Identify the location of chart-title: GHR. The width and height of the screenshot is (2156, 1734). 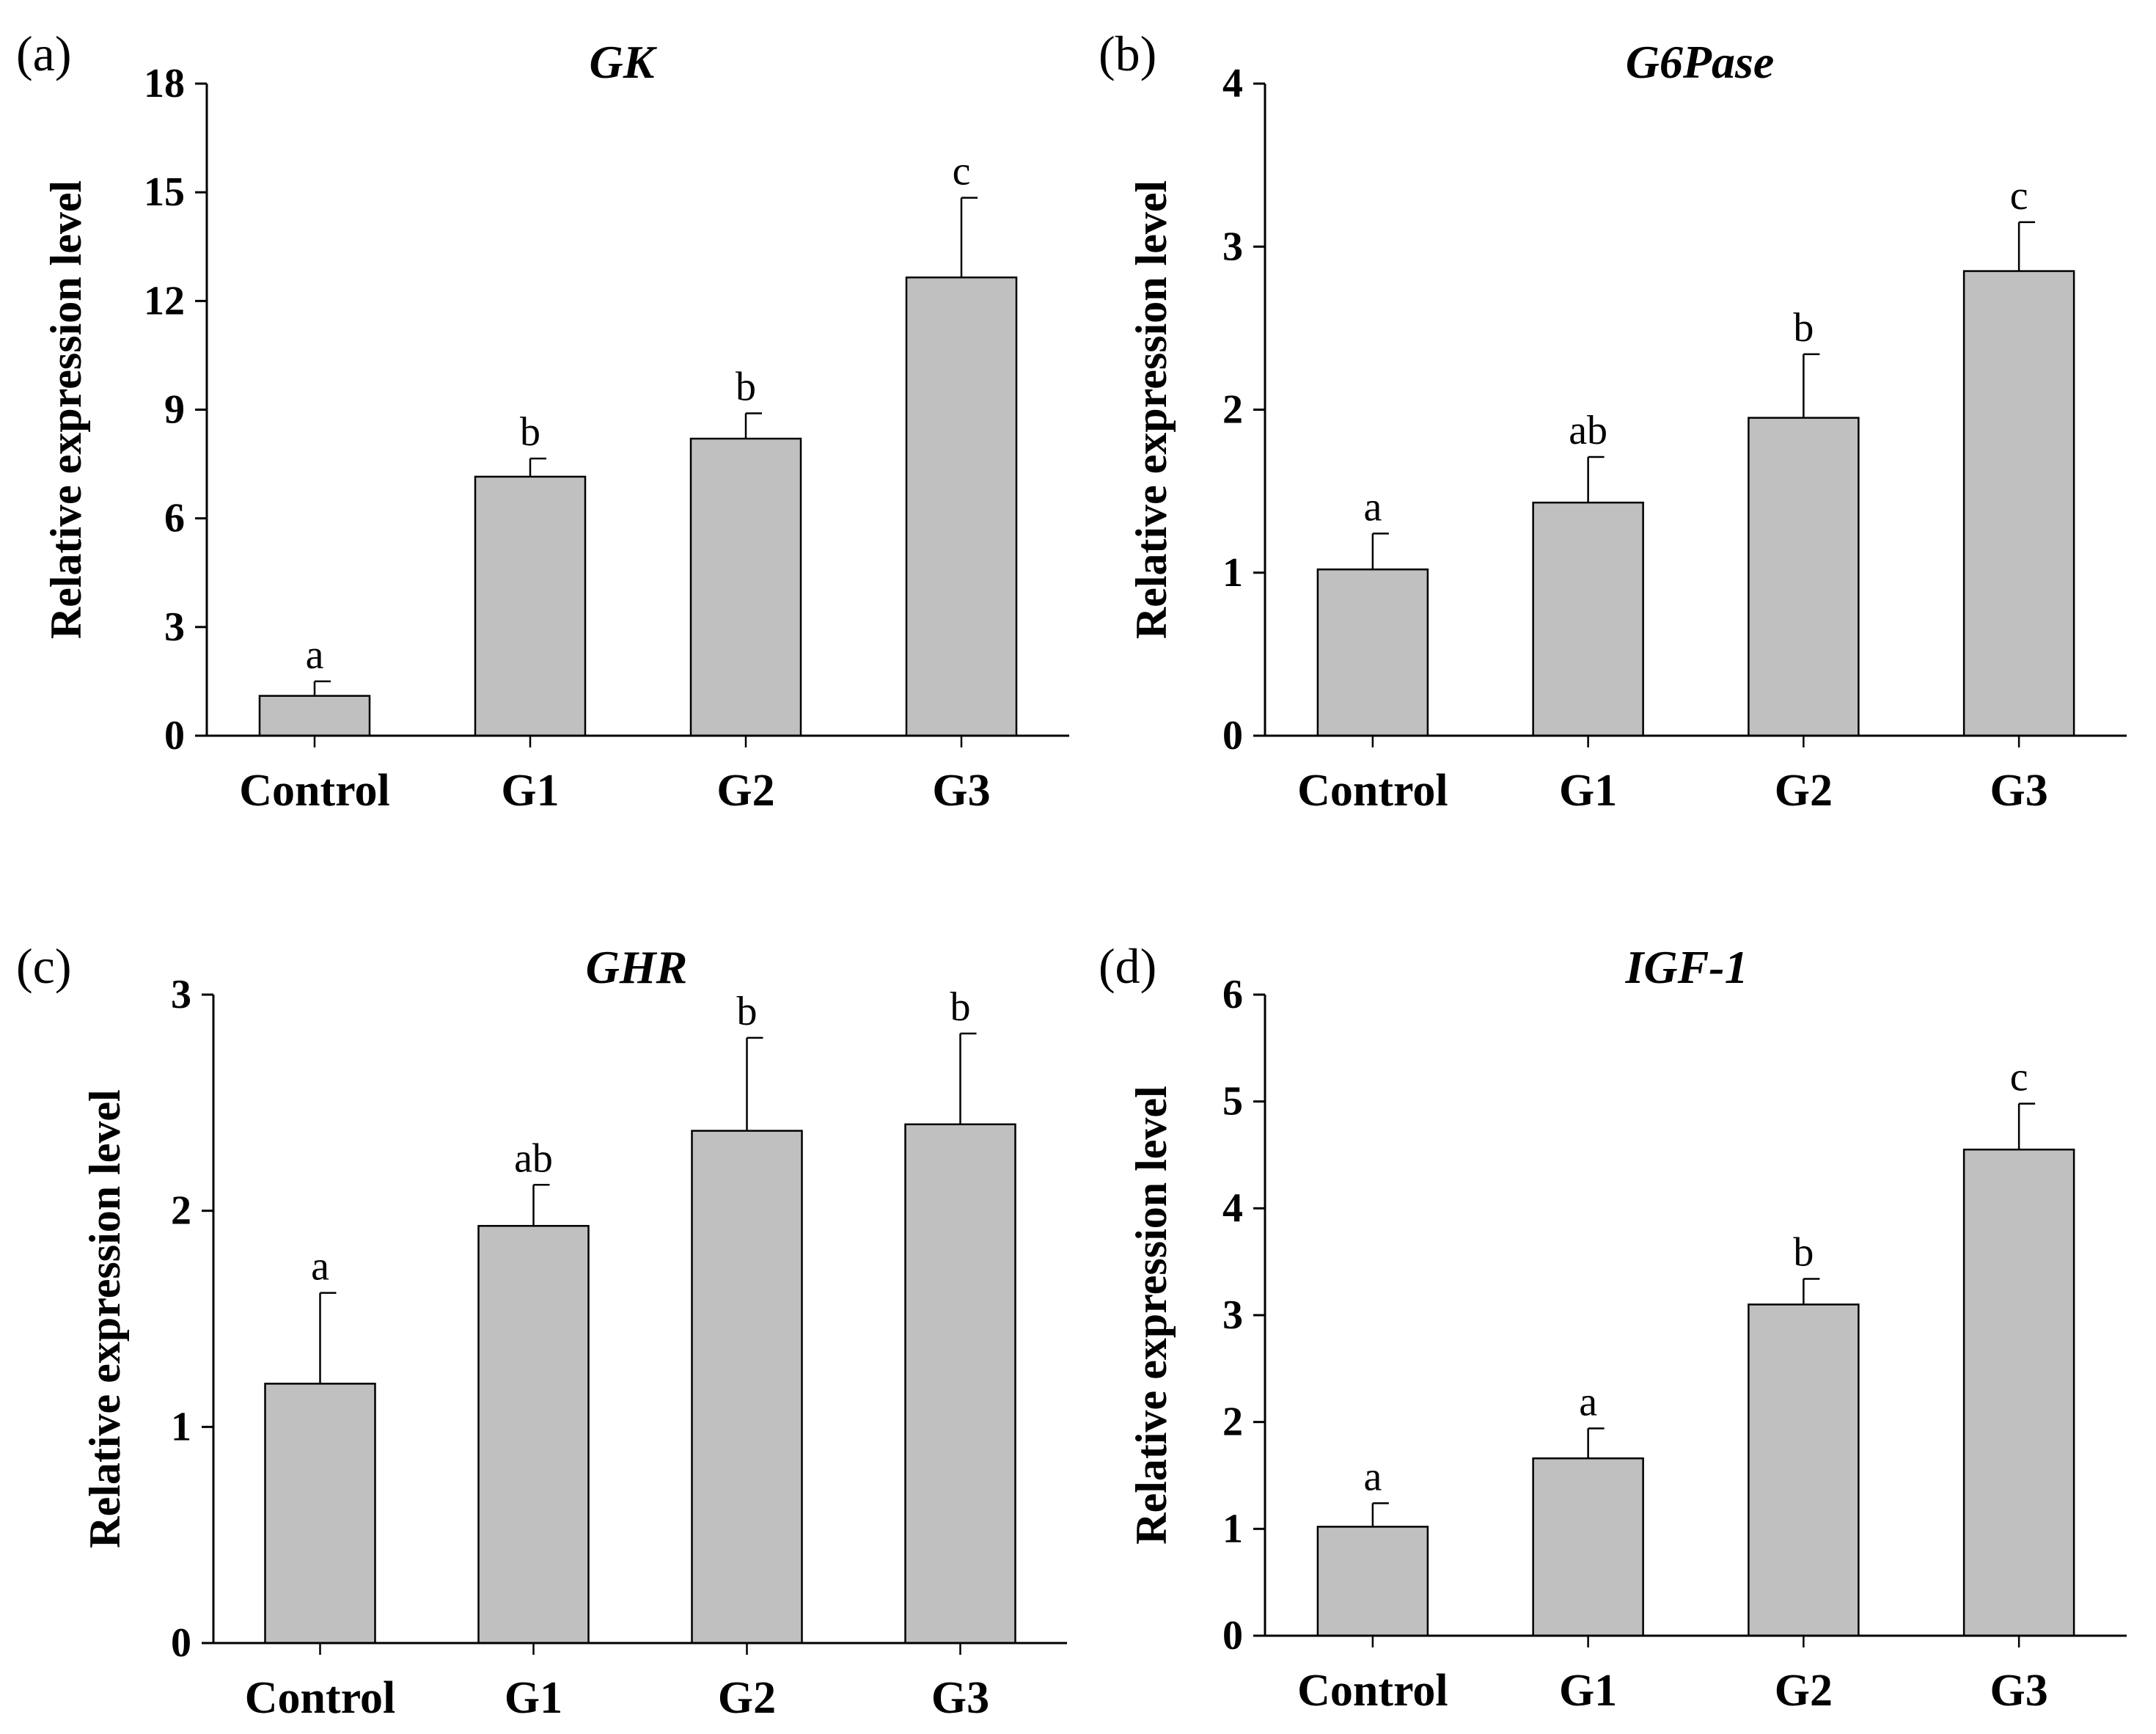
(637, 967).